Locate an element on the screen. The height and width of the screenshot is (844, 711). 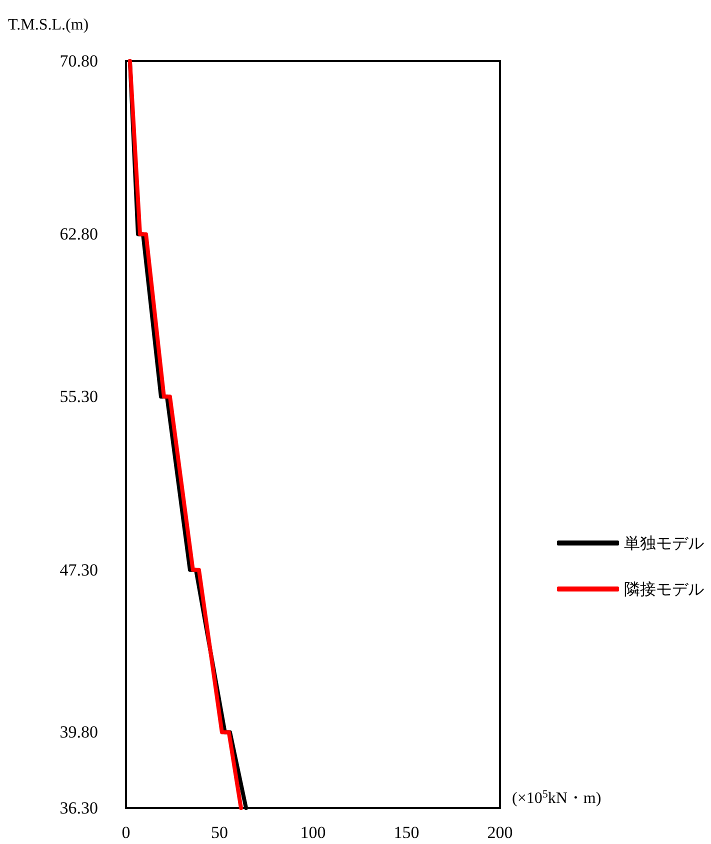
y-tick-label: 39.80 is located at coordinates (79, 732).